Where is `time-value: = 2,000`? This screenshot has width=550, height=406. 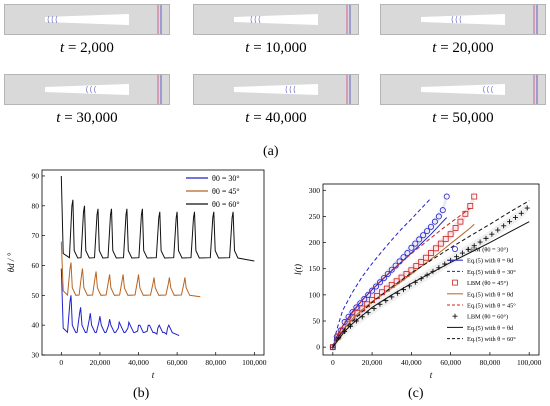
time-value: = 2,000 is located at coordinates (89, 48).